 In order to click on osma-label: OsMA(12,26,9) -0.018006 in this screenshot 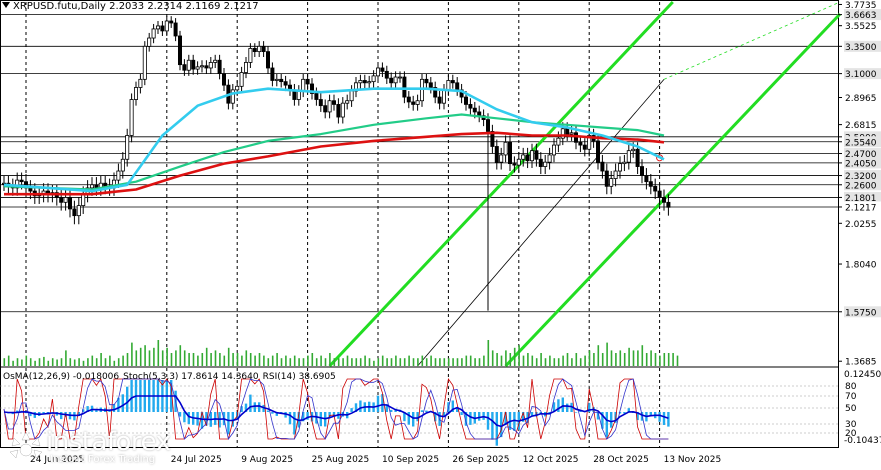, I will do `click(61, 377)`.